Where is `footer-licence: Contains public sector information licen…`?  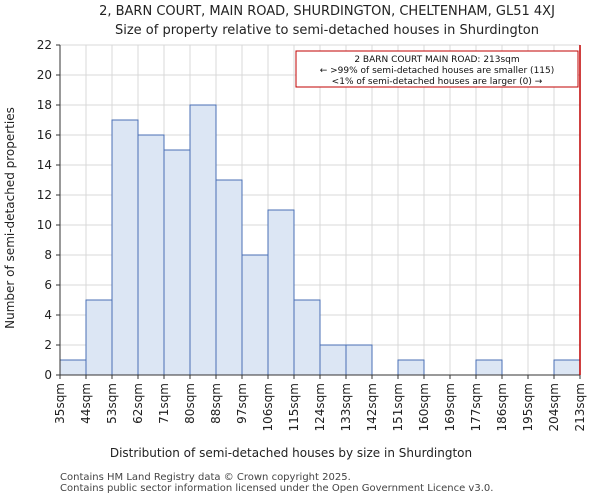 footer-licence: Contains public sector information licen… is located at coordinates (277, 488).